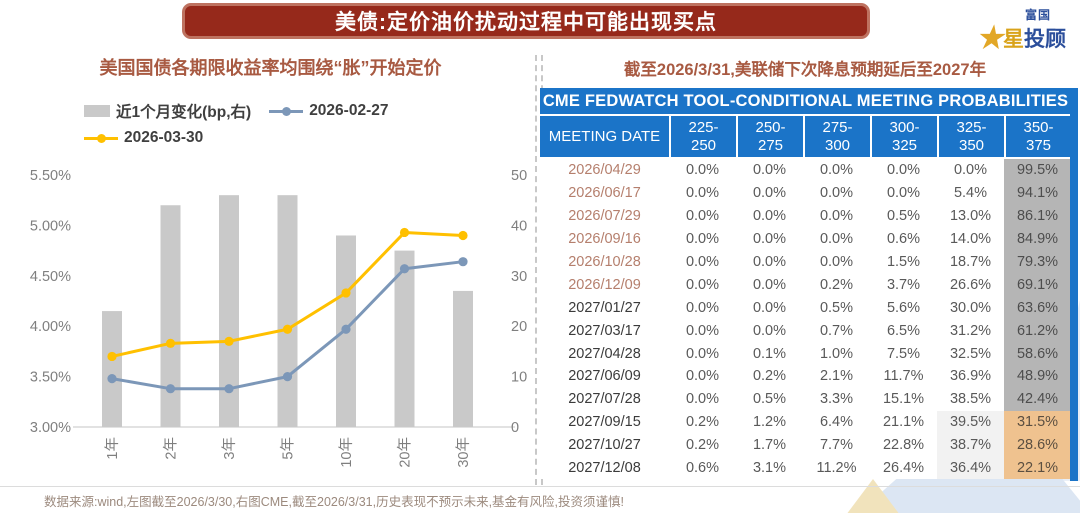 Image resolution: width=1080 pixels, height=513 pixels. I want to click on legend-label: 2026-03-30, so click(164, 137).